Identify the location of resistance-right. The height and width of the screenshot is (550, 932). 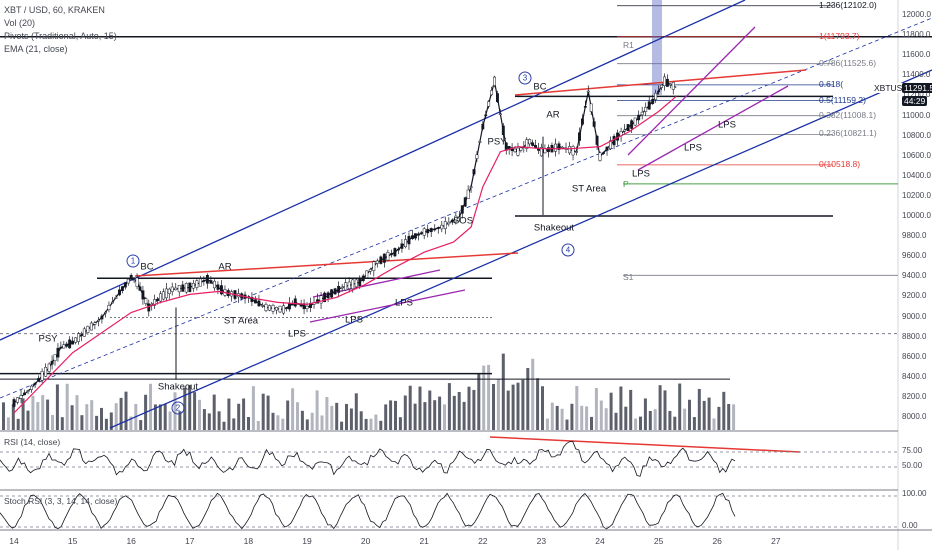
(660, 82).